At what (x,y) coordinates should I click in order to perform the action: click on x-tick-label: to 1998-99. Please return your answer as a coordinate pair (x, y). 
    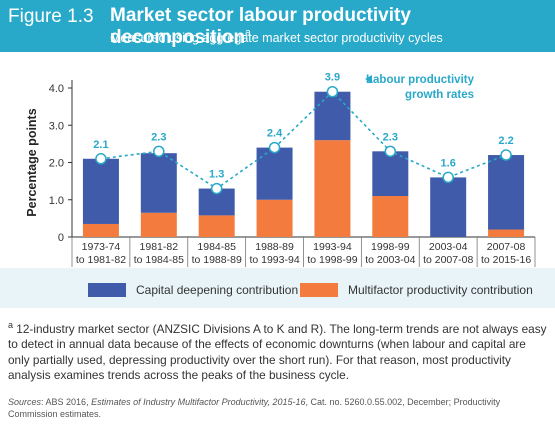
    Looking at the image, I should click on (332, 260).